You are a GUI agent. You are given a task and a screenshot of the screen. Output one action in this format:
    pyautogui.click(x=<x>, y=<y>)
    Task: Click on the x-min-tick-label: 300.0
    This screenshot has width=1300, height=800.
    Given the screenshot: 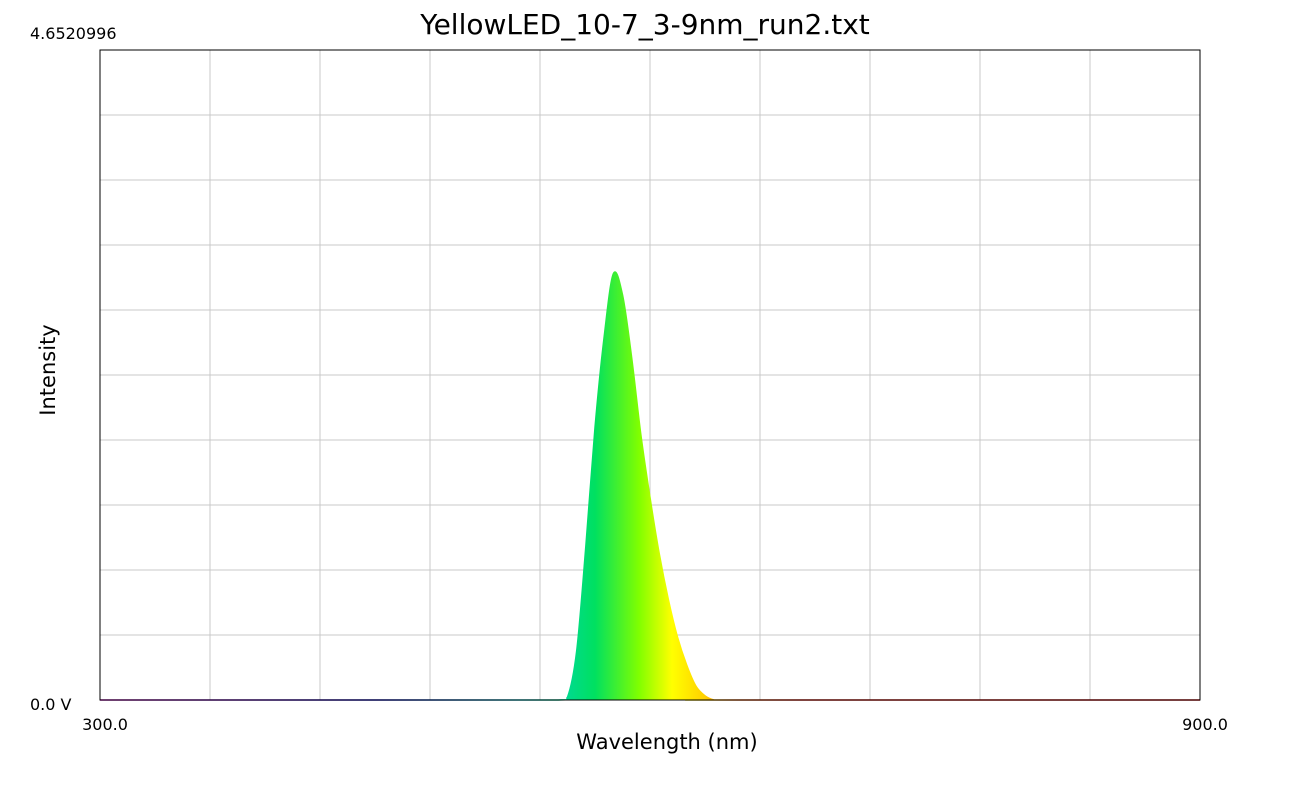 What is the action you would take?
    pyautogui.click(x=105, y=724)
    